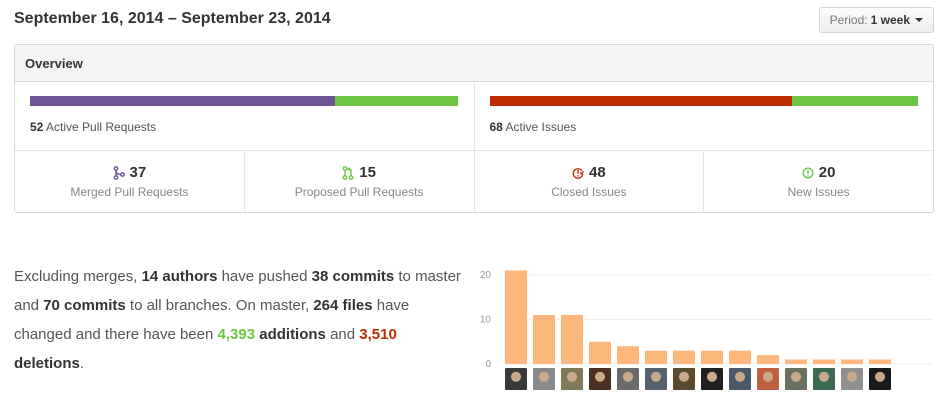 The width and height of the screenshot is (945, 405). Describe the element at coordinates (703, 116) in the screenshot. I see `issues-summary: 68 Active Issues` at that location.